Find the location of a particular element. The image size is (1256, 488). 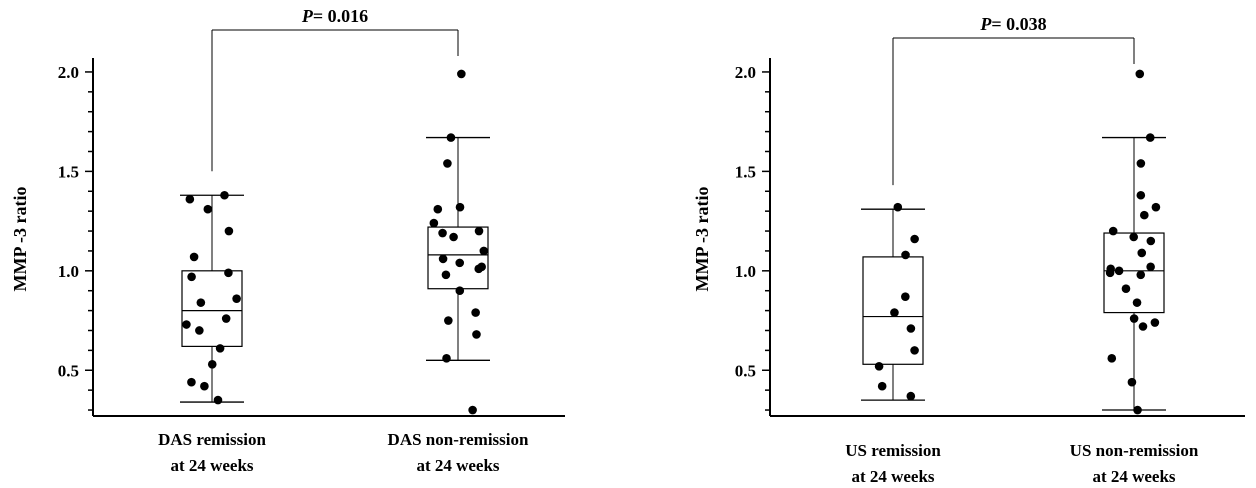

category-label-line1: DAS remission is located at coordinates (212, 439).